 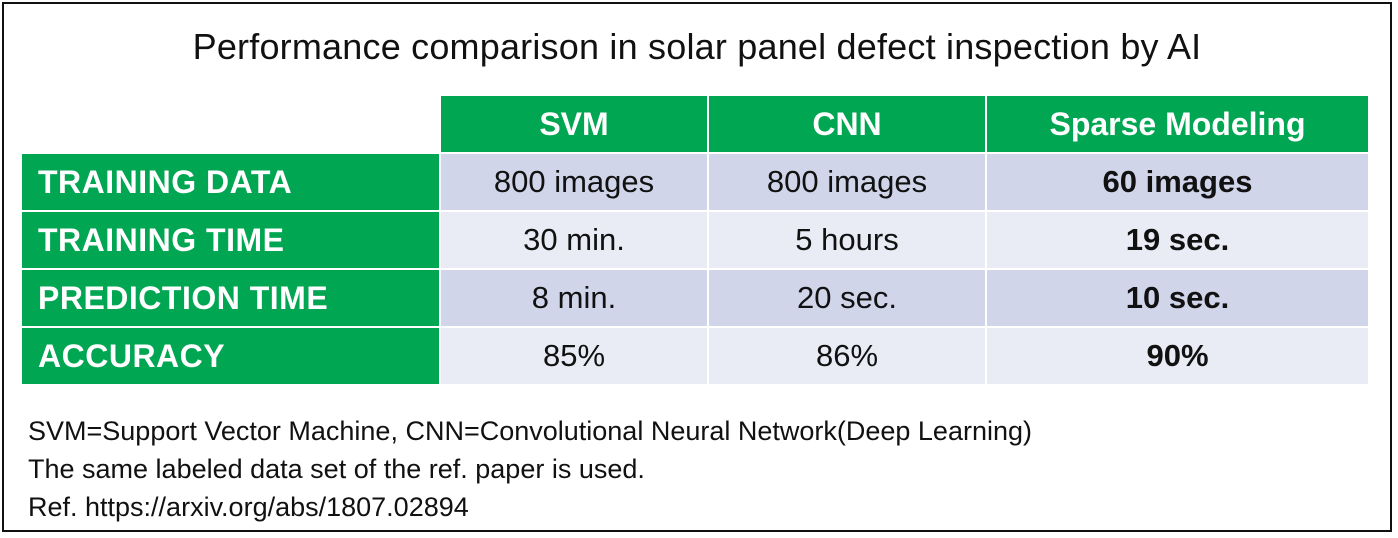 What do you see at coordinates (1177, 124) in the screenshot?
I see `column-header-sparse-modeling: Sparse Modeling` at bounding box center [1177, 124].